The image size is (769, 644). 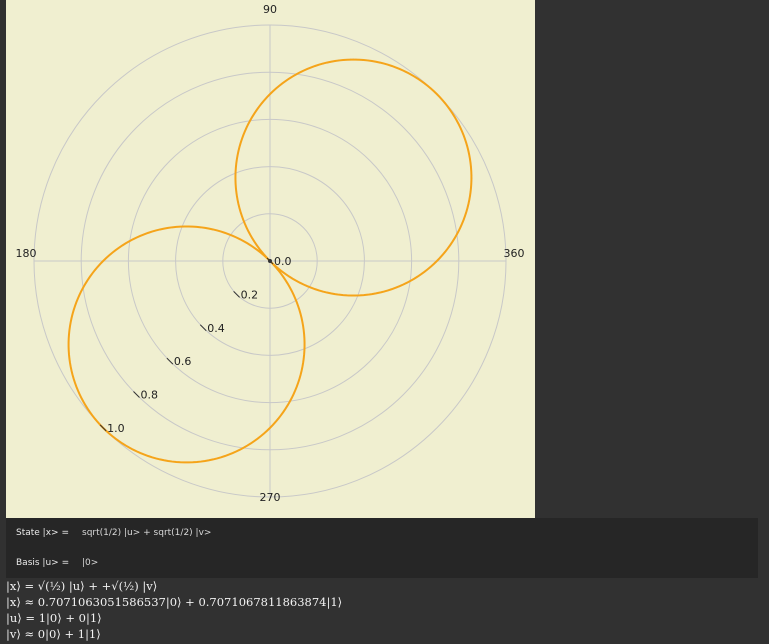 What do you see at coordinates (149, 395) in the screenshot?
I see `radial-tick-label: 0.8` at bounding box center [149, 395].